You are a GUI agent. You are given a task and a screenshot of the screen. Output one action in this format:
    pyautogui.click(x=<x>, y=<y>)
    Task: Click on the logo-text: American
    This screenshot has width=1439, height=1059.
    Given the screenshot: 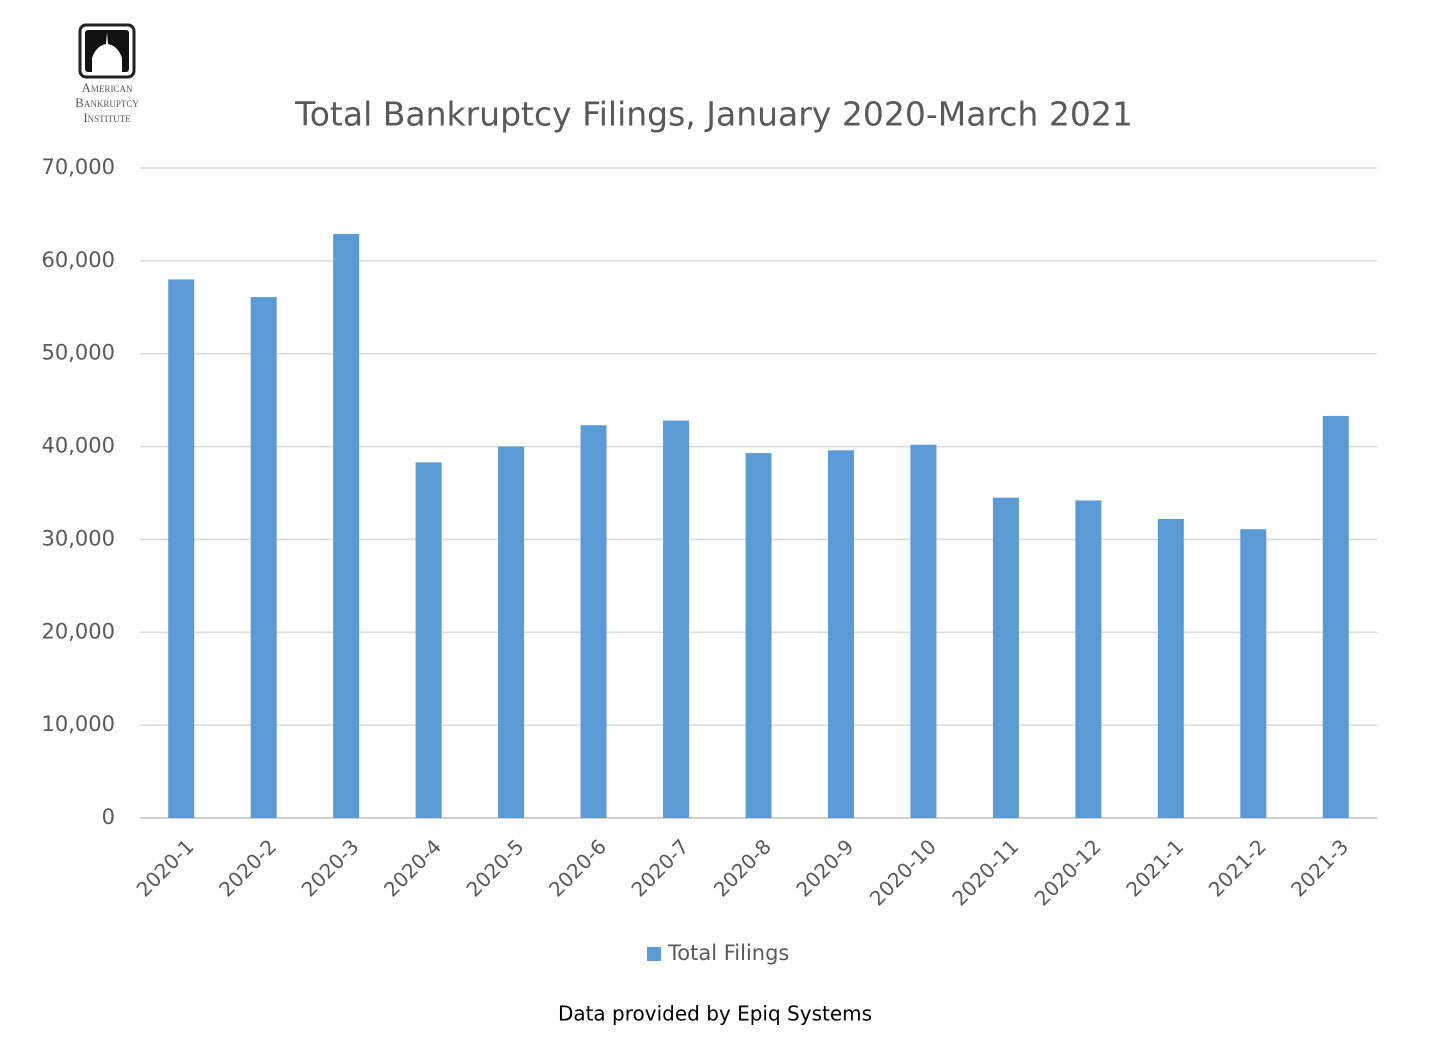 What is the action you would take?
    pyautogui.click(x=107, y=87)
    